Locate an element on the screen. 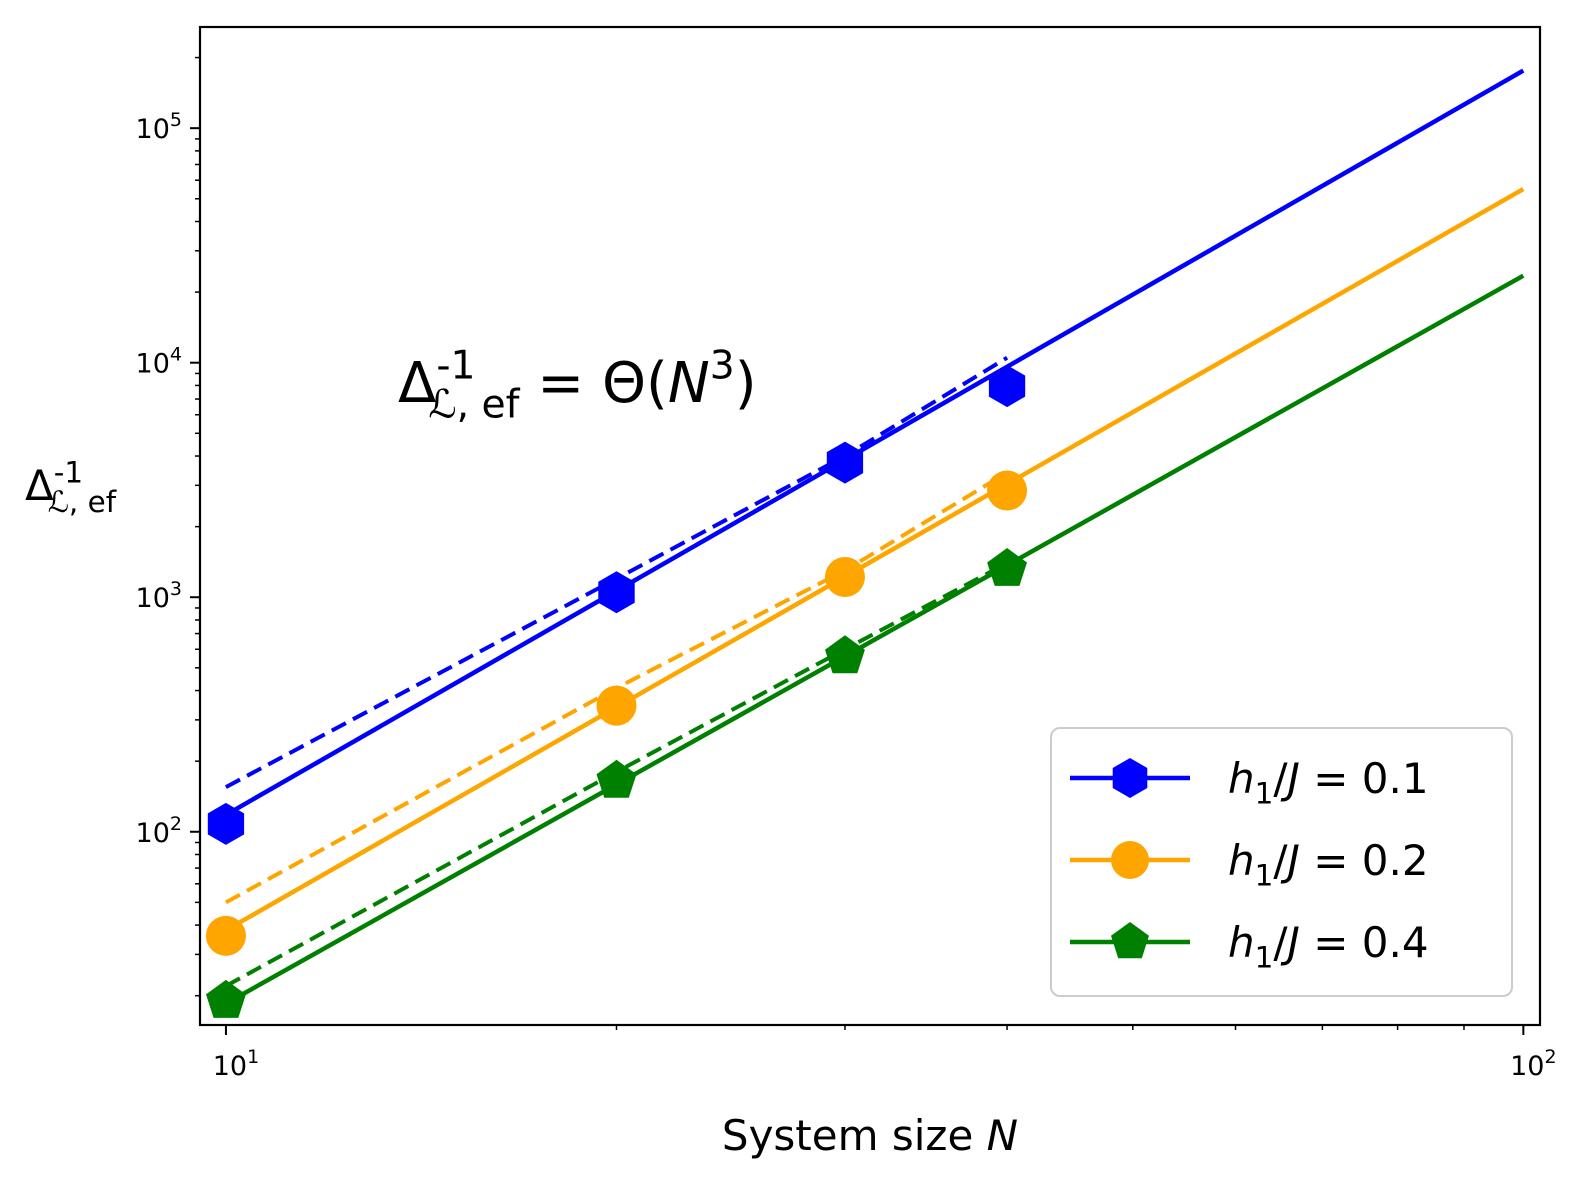  legend: h1/J = 0.1 h1/J = 0.2 h1/J = 0.4 is located at coordinates (1281, 862).